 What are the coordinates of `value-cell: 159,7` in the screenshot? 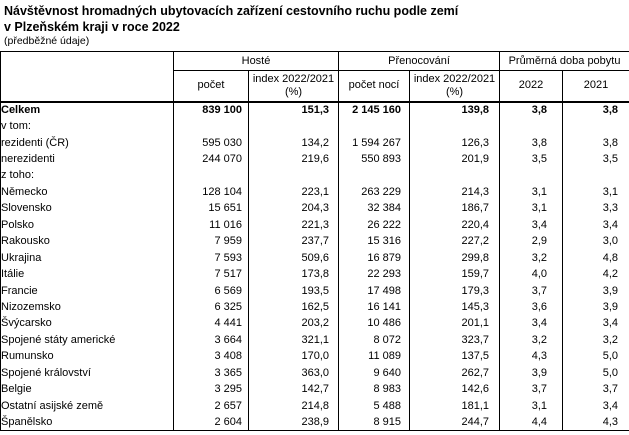 It's located at (454, 274).